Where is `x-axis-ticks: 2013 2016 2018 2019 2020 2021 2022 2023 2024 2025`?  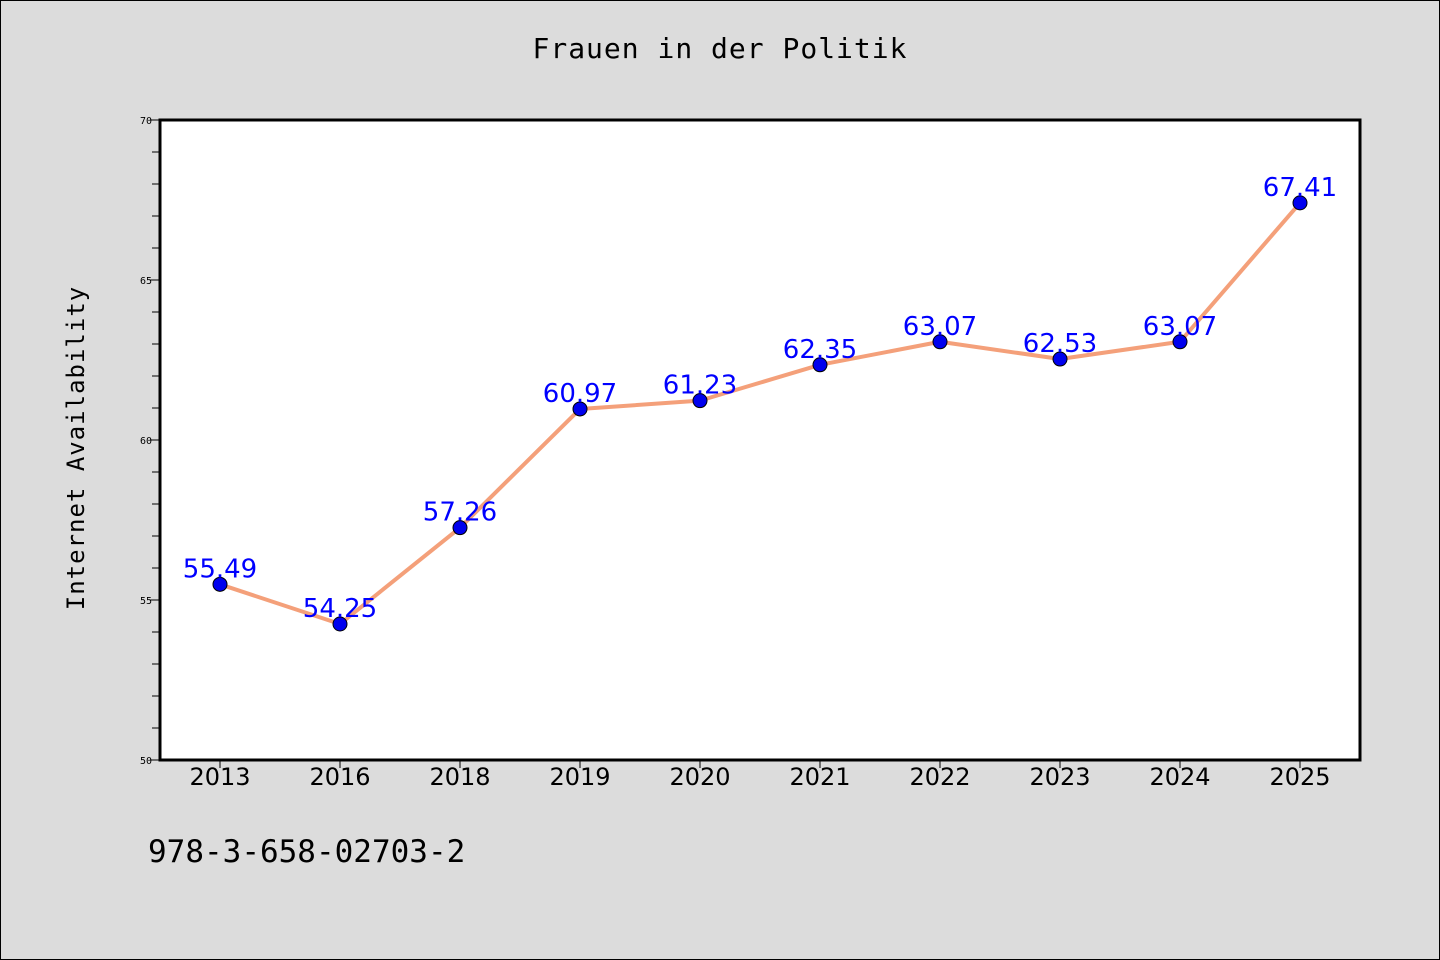 x-axis-ticks: 2013 2016 2018 2019 2020 2021 2022 2023 2024 2025 is located at coordinates (760, 775).